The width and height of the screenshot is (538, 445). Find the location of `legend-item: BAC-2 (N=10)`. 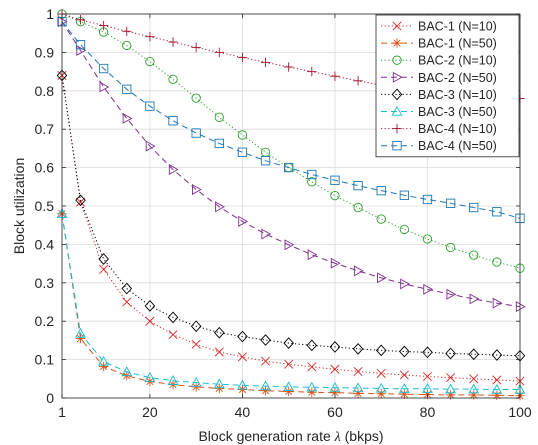

legend-item: BAC-2 (N=10) is located at coordinates (439, 61).